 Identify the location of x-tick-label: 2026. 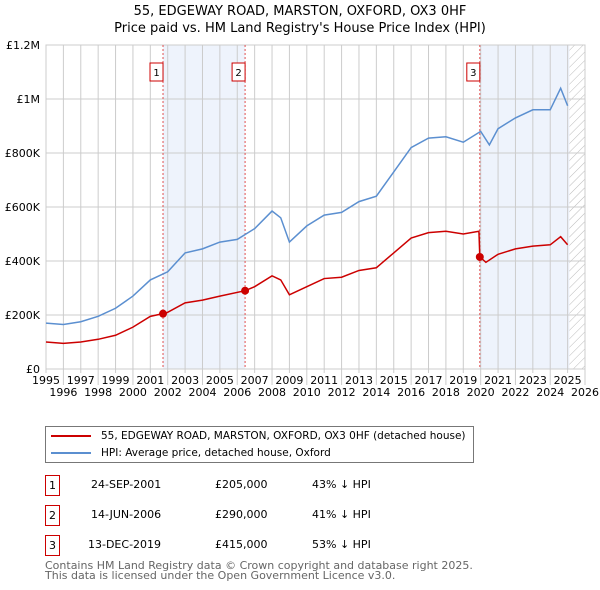
(585, 392).